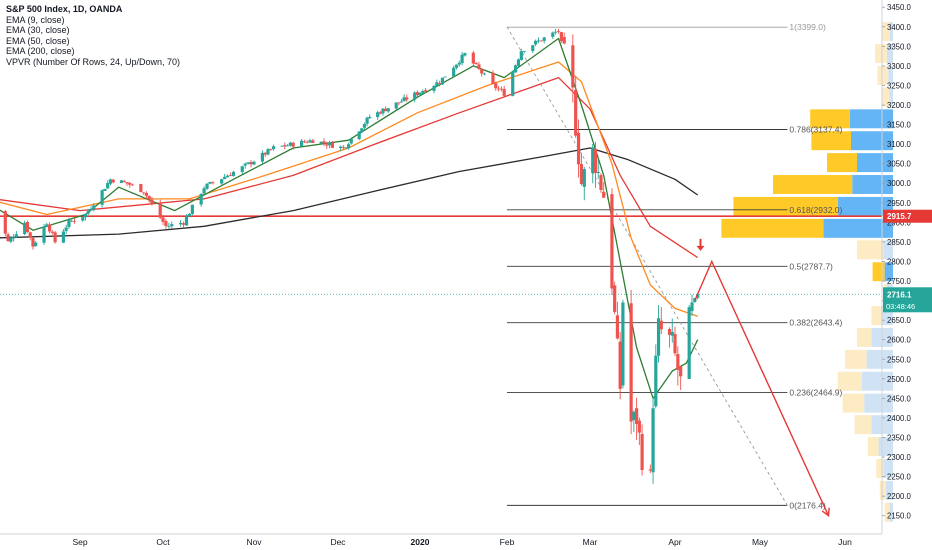 The height and width of the screenshot is (550, 932). Describe the element at coordinates (825, 512) in the screenshot. I see `projection-arrowhead` at that location.